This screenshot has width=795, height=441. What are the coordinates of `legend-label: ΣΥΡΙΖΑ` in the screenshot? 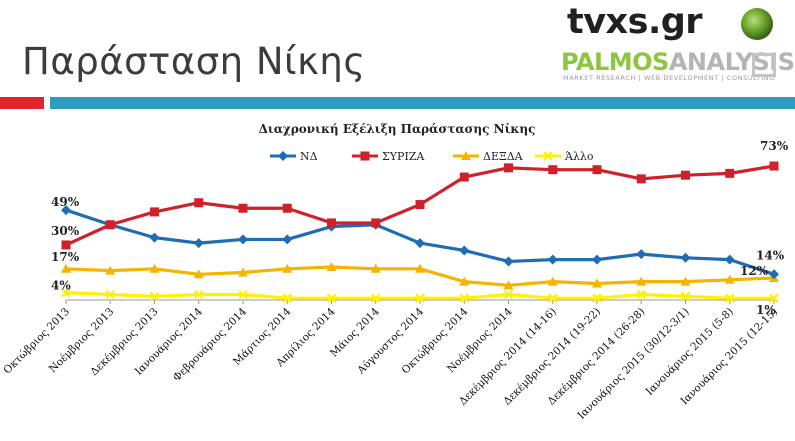 It's located at (403, 156).